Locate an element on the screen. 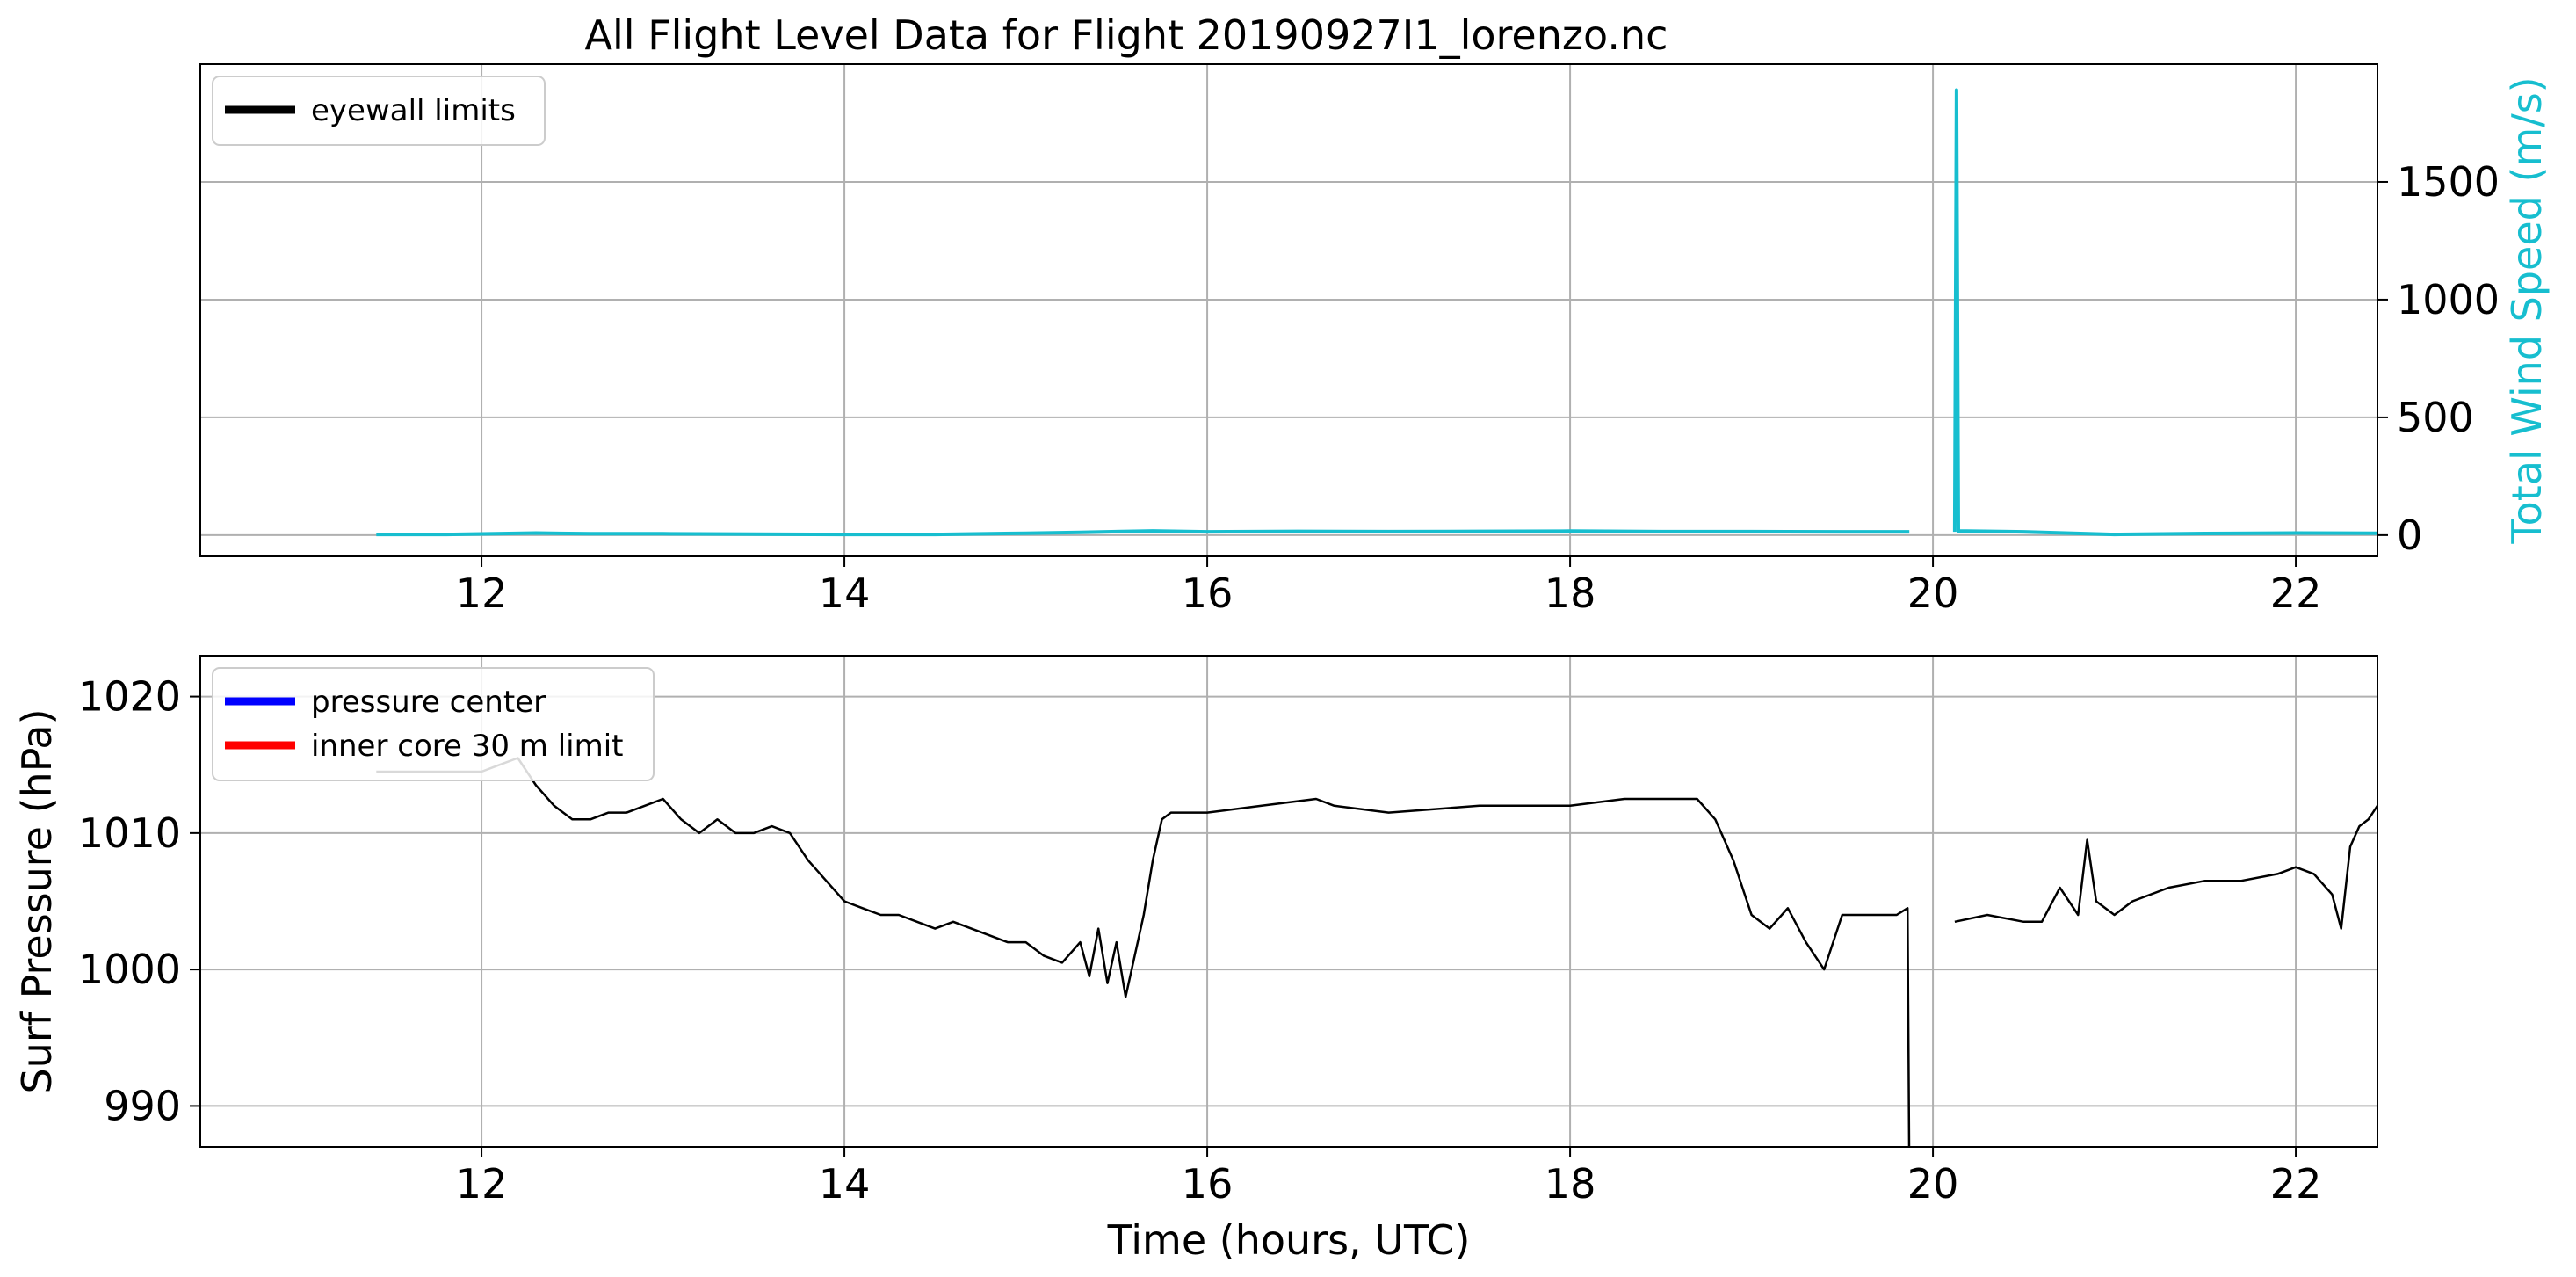 The width and height of the screenshot is (2576, 1277). legend-label: inner core 30 m limit is located at coordinates (467, 746).